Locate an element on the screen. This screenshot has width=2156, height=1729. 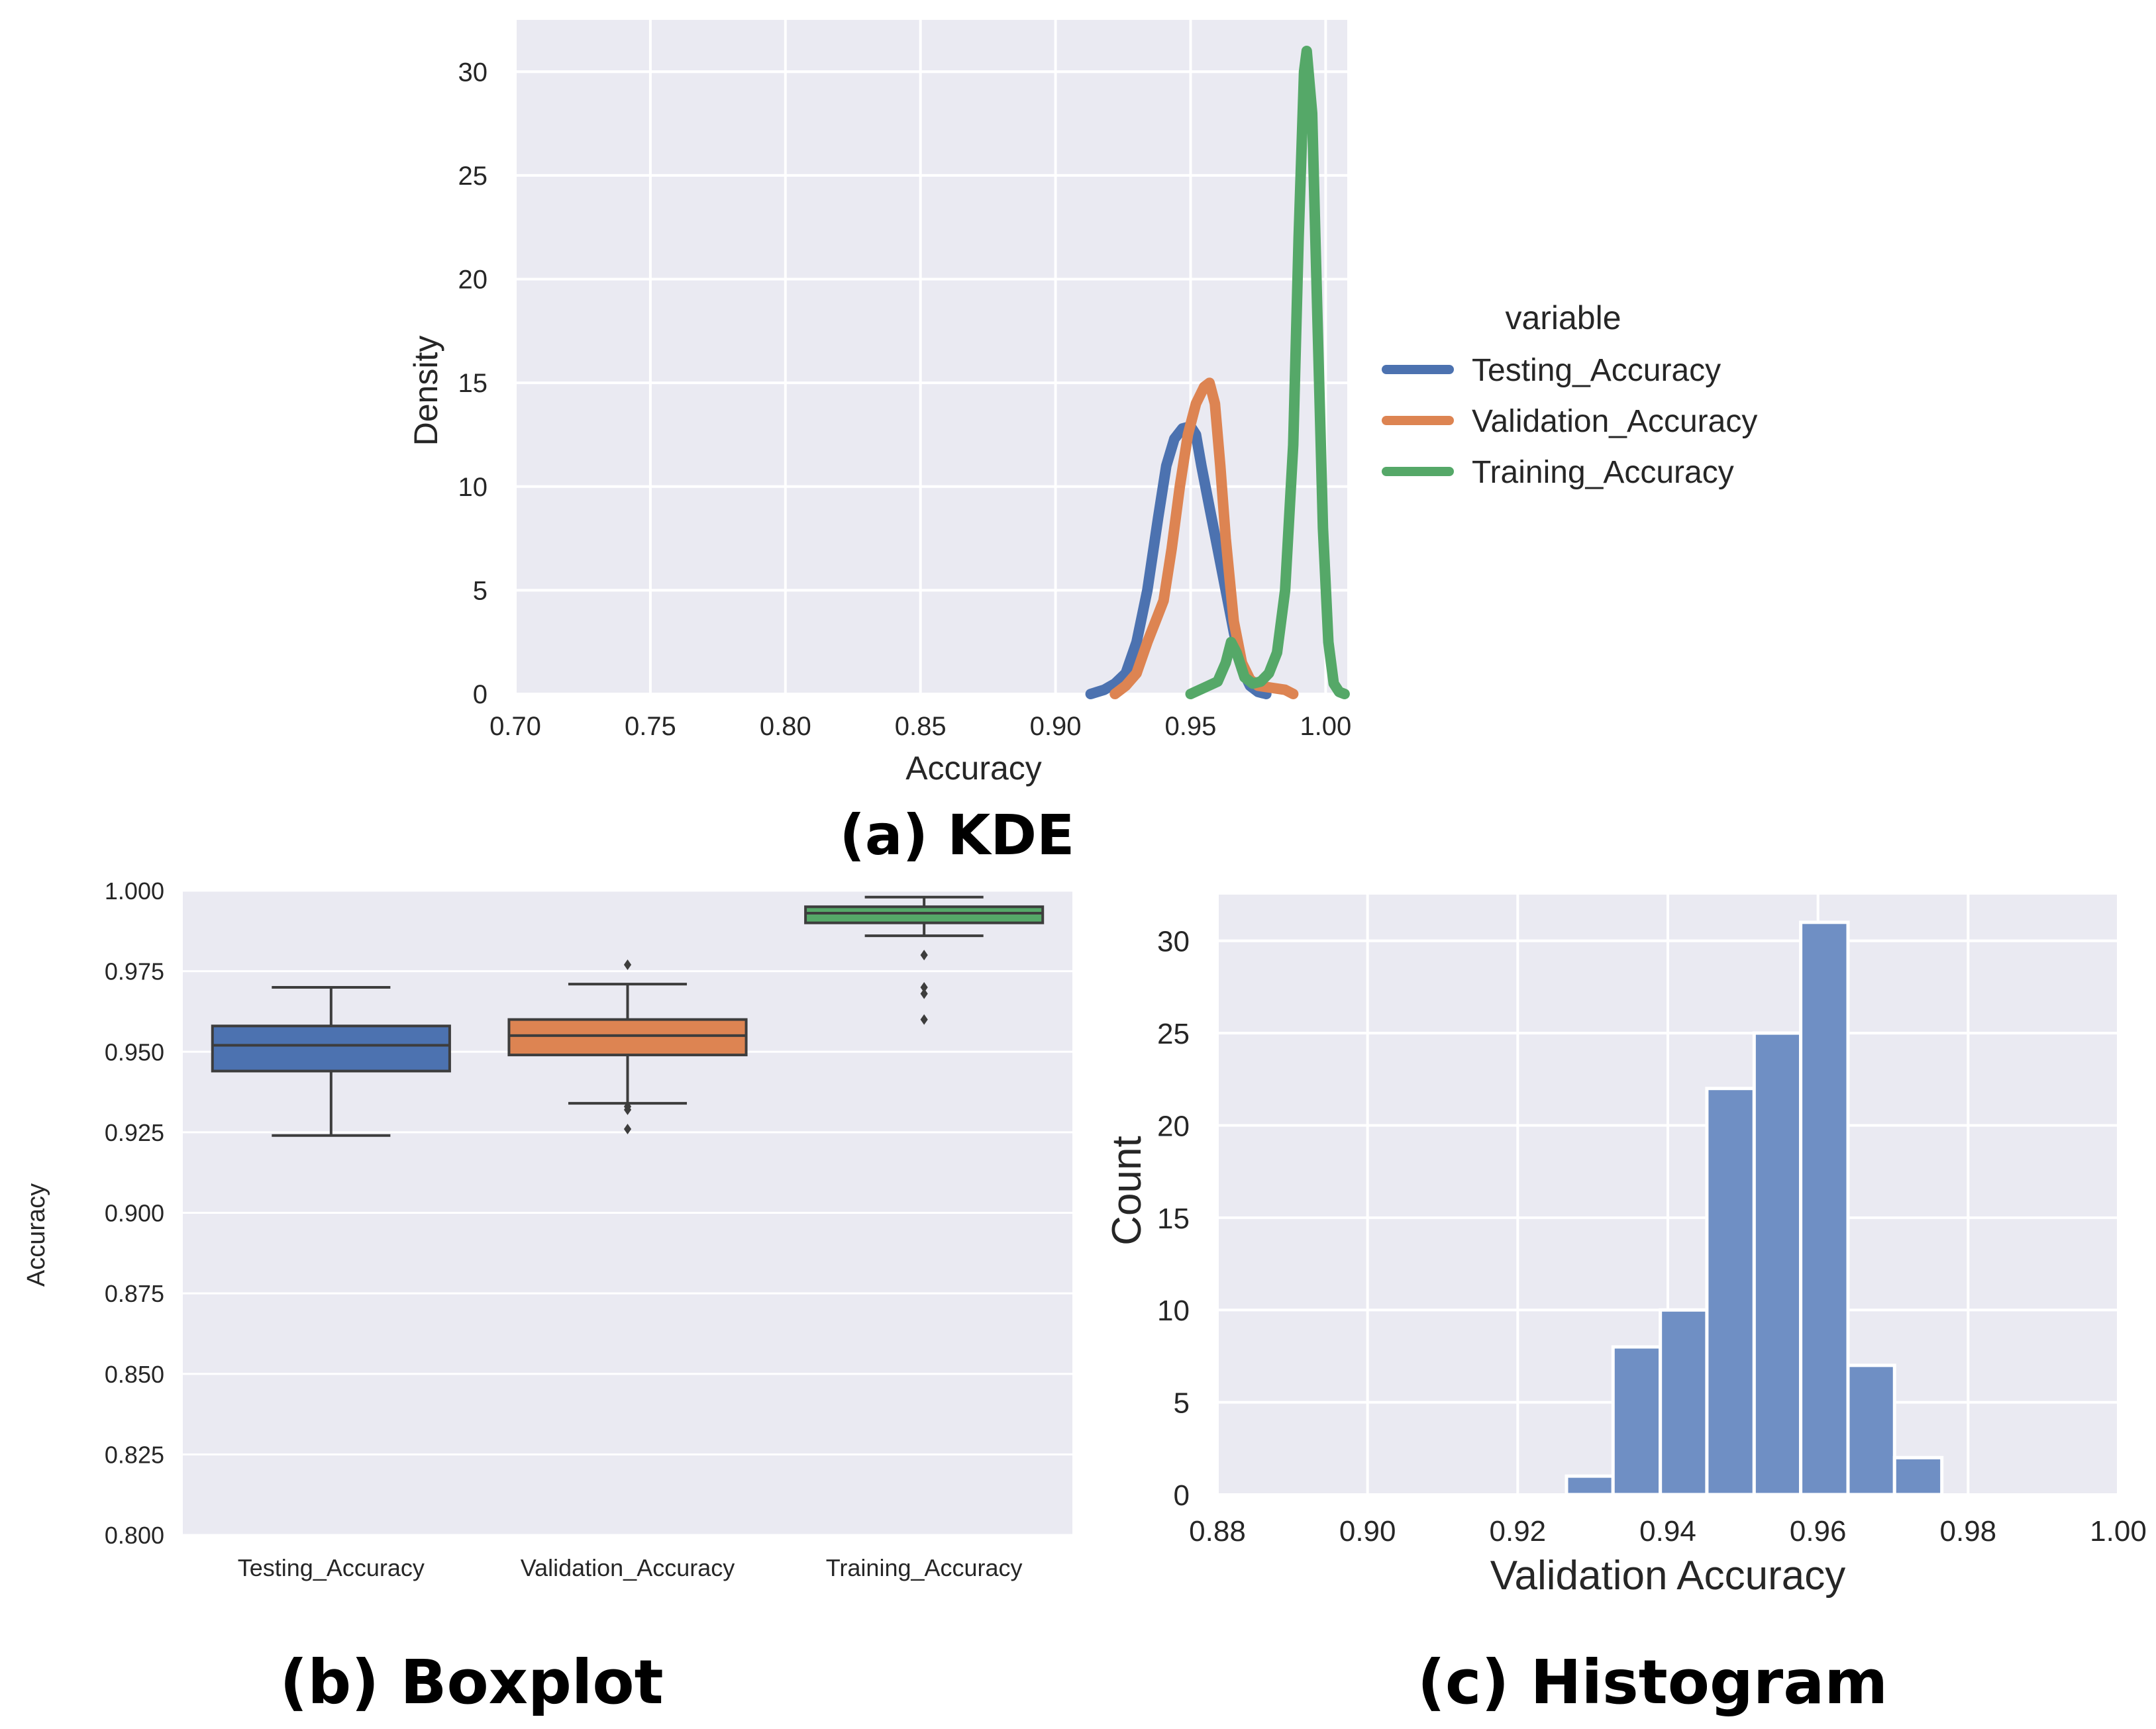
kde-x-tick-label: 0.75 is located at coordinates (650, 726).